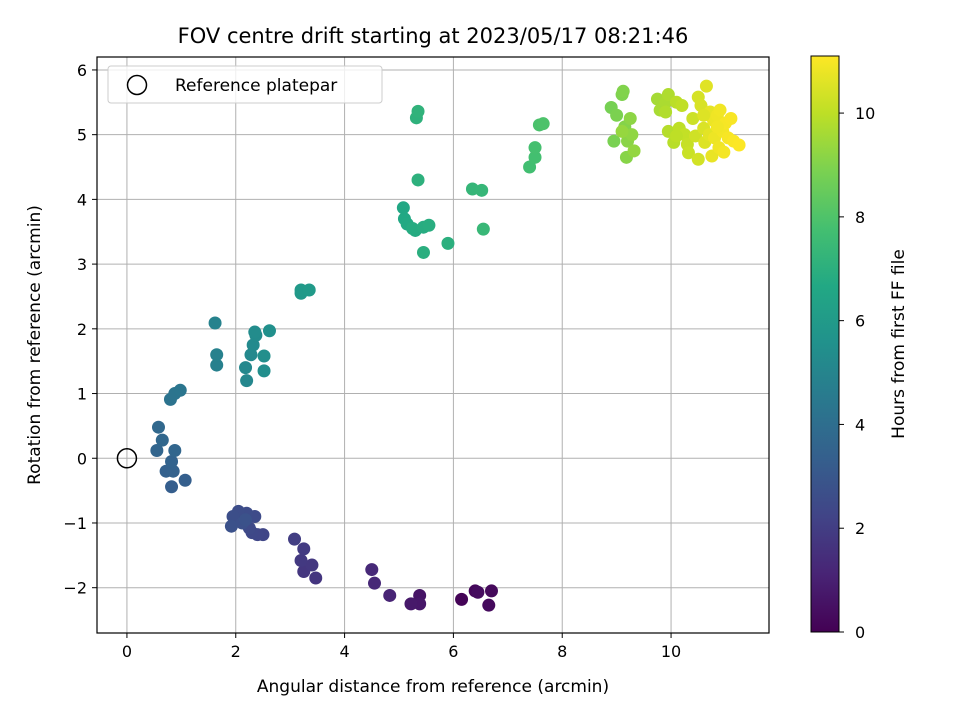  Describe the element at coordinates (75, 588) in the screenshot. I see `y-tick-label: −2` at that location.